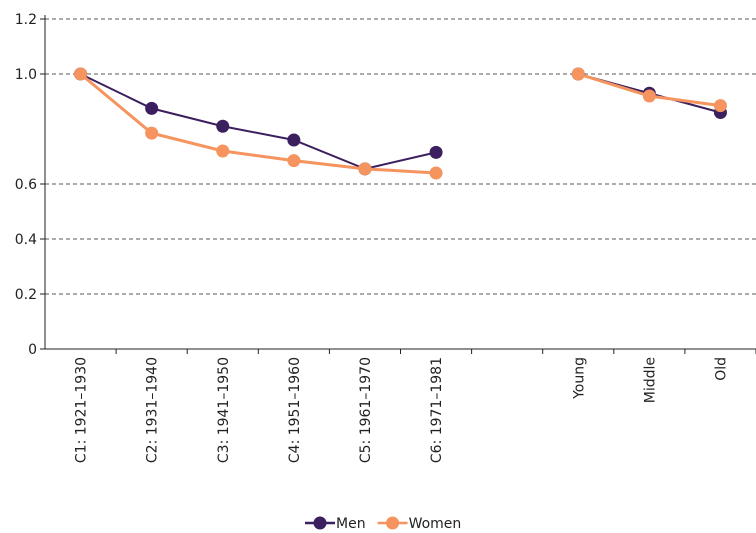 This screenshot has height=533, width=756. What do you see at coordinates (26, 295) in the screenshot?
I see `y-tick-label: 0.2` at bounding box center [26, 295].